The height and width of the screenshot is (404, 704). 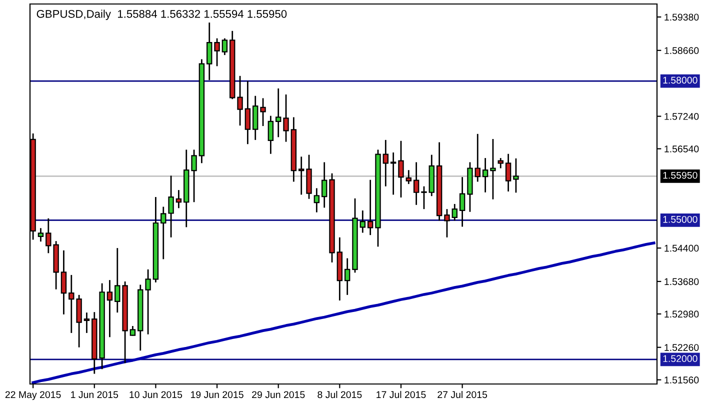 What do you see at coordinates (161, 15) in the screenshot?
I see `chart-title: GBPUSD,Daily 1.55884 1.56332 1.55594 1.55950` at bounding box center [161, 15].